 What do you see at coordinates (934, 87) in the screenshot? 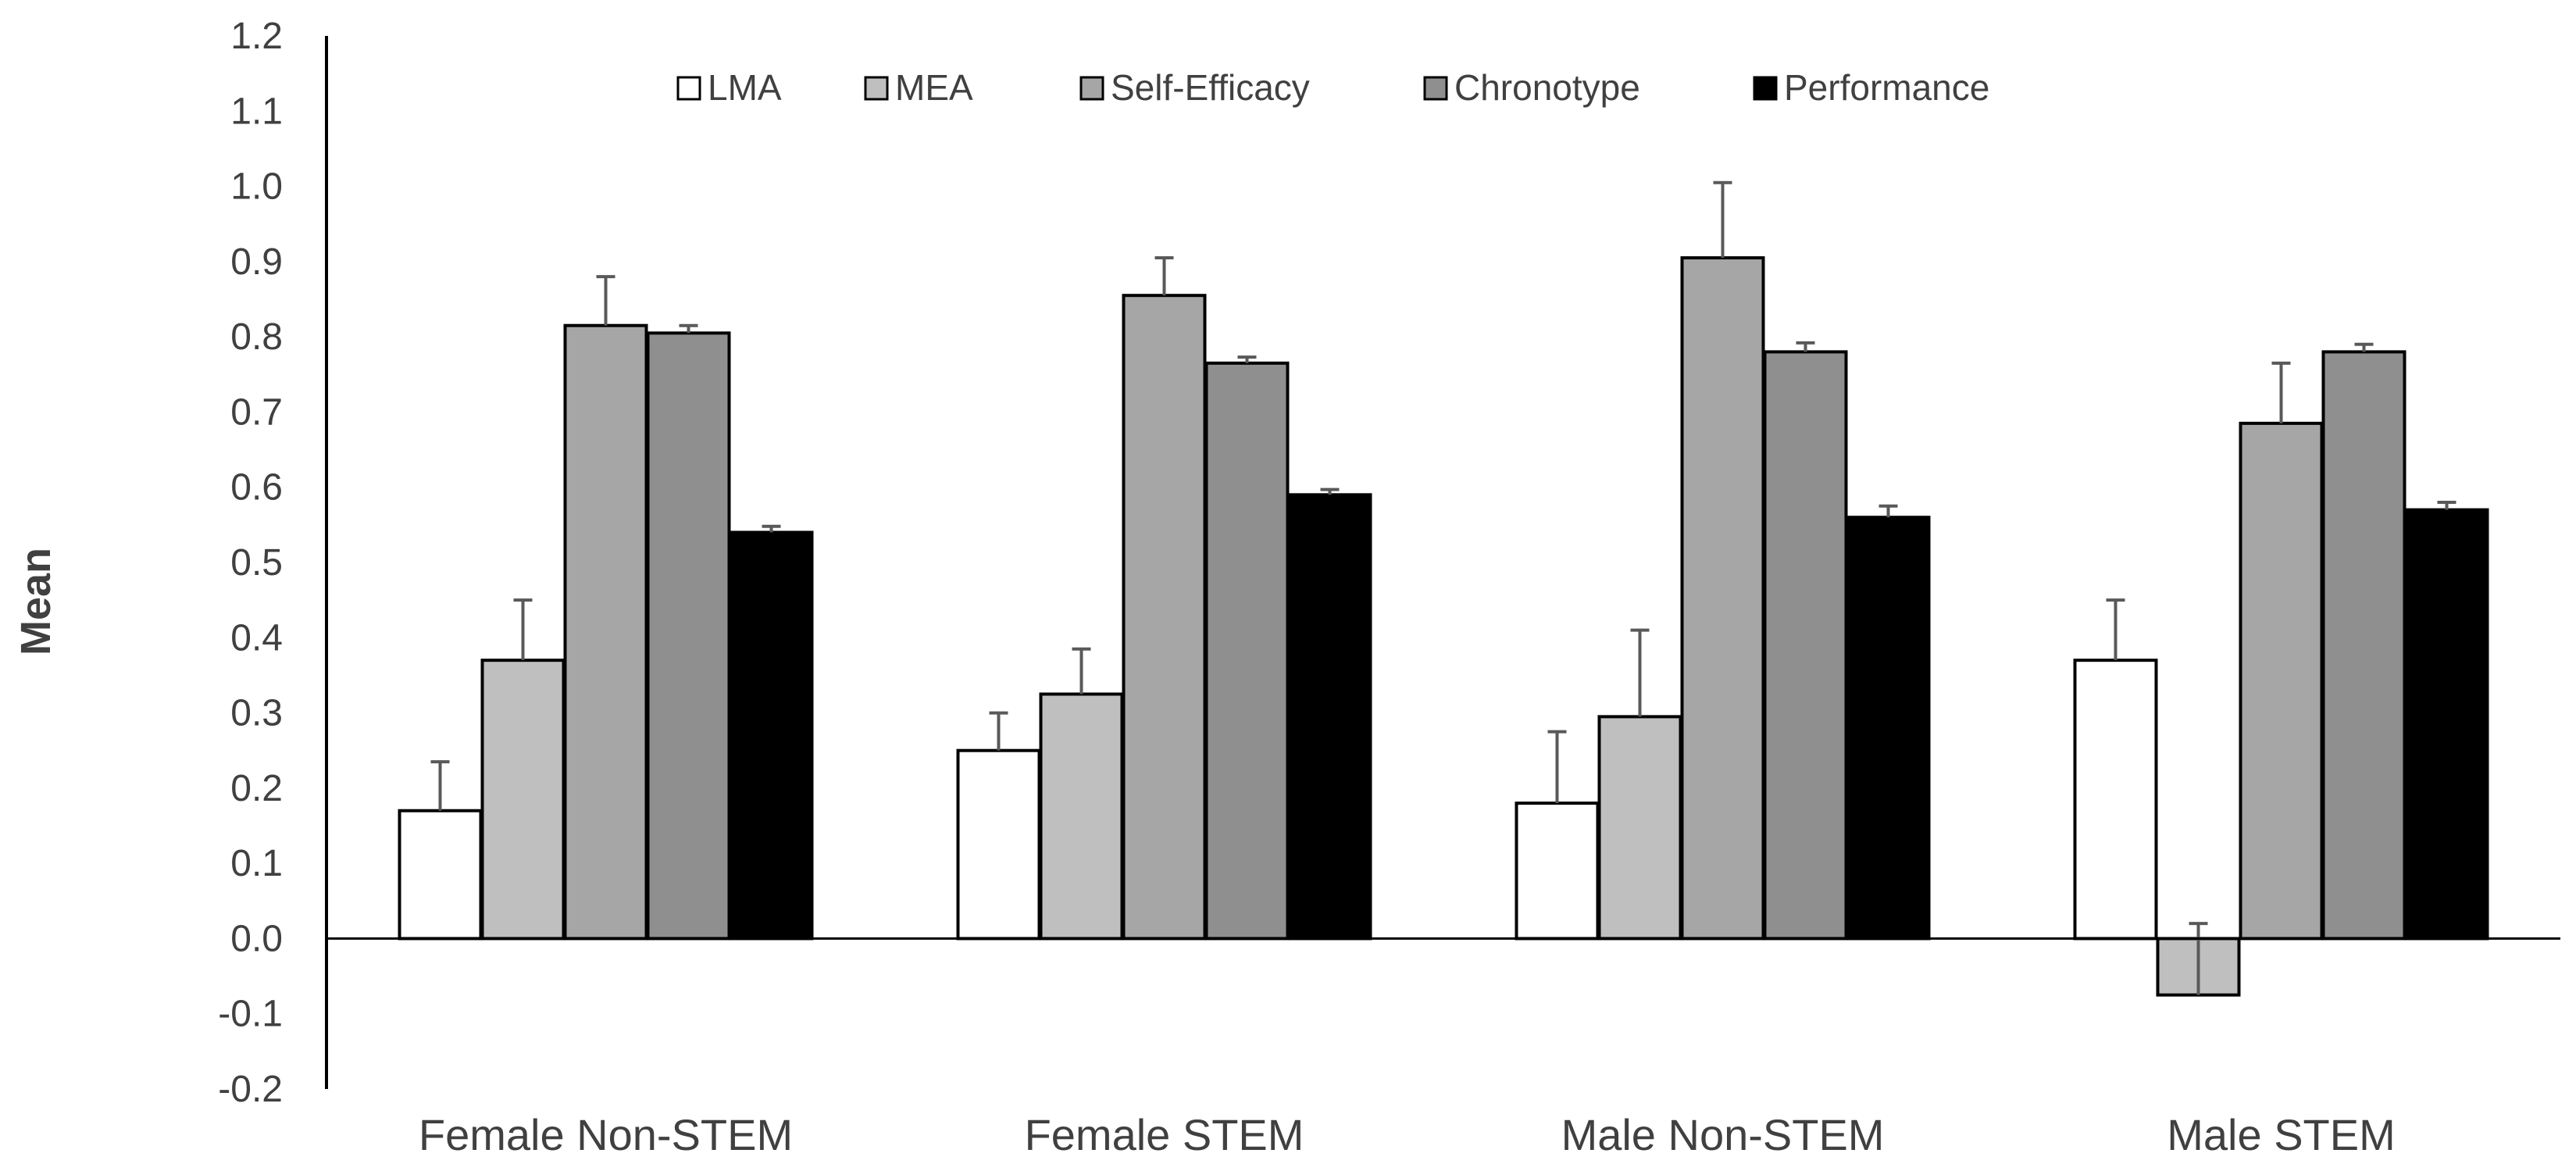
I see `legend-label: MEA` at bounding box center [934, 87].